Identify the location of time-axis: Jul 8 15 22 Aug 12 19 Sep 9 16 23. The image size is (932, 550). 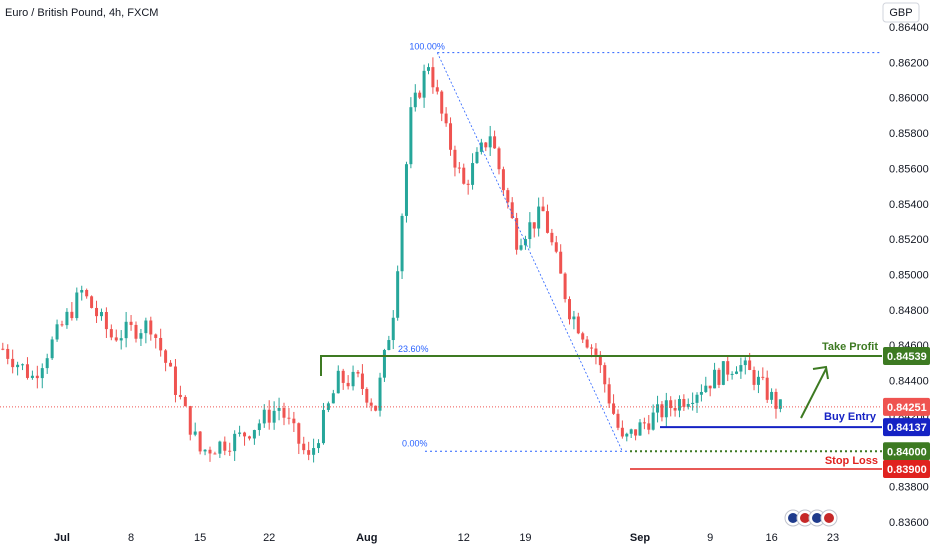
(446, 538).